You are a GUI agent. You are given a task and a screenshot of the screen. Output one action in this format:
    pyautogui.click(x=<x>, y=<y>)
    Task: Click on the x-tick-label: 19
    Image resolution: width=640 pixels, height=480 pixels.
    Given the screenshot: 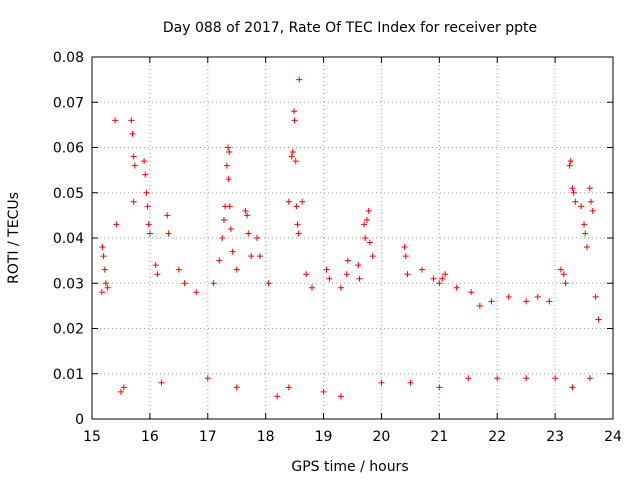 What is the action you would take?
    pyautogui.click(x=324, y=437)
    